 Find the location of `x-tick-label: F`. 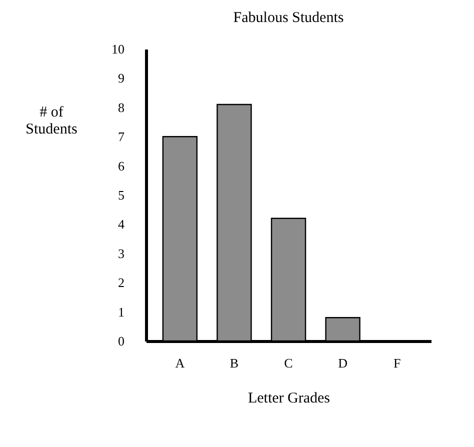

x-tick-label: F is located at coordinates (397, 363).